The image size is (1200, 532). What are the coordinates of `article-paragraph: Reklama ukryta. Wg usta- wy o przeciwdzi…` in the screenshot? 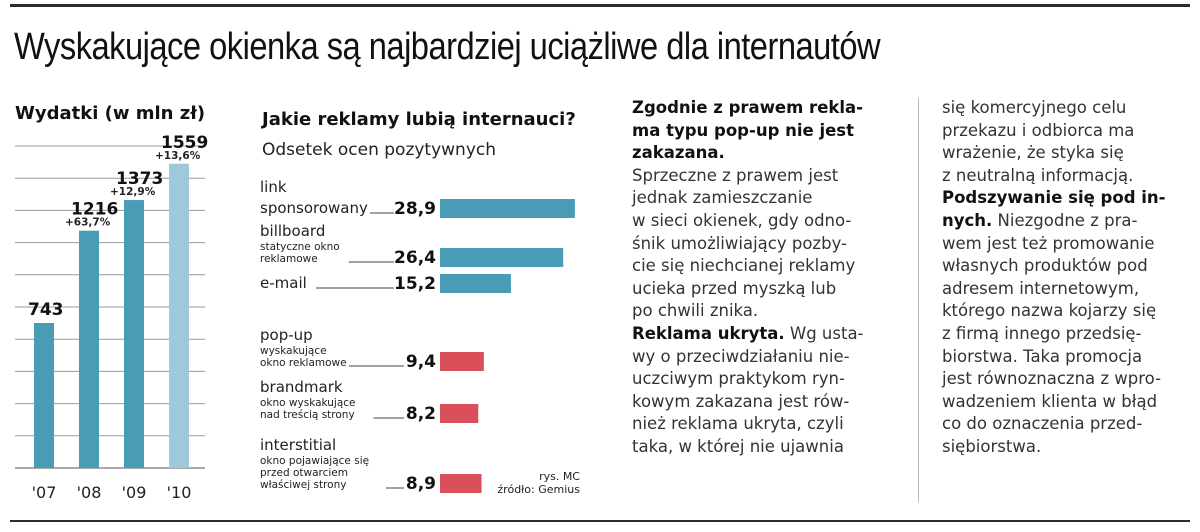 It's located at (767, 391).